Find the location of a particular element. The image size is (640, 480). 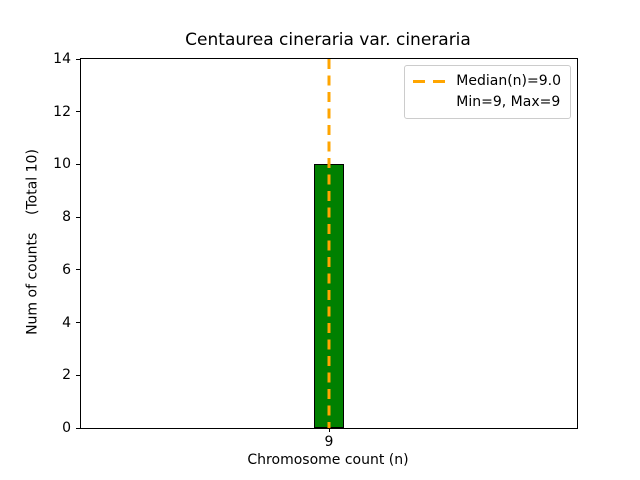

x-axis-label: Chromosome count (n) is located at coordinates (328, 460).